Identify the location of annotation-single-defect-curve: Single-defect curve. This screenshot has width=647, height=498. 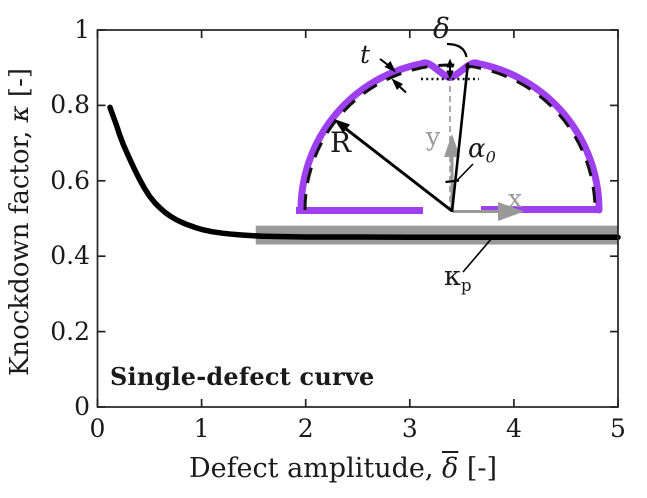
(242, 376).